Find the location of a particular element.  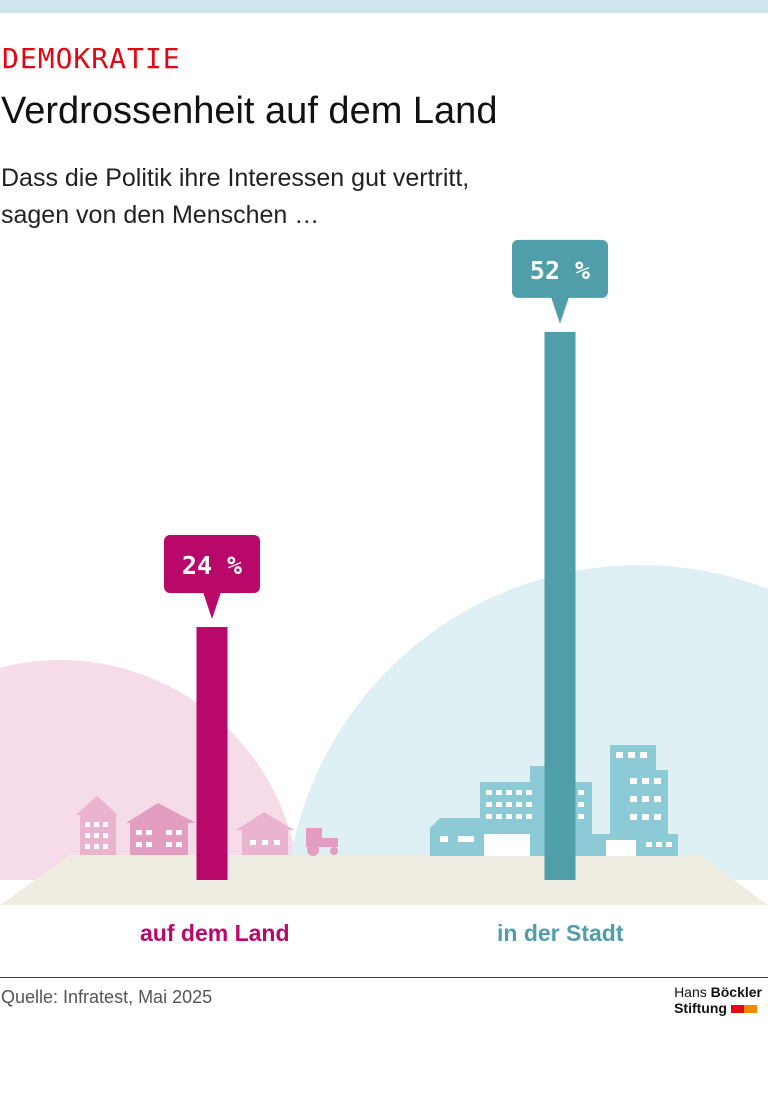

top-bar is located at coordinates (384, 6).